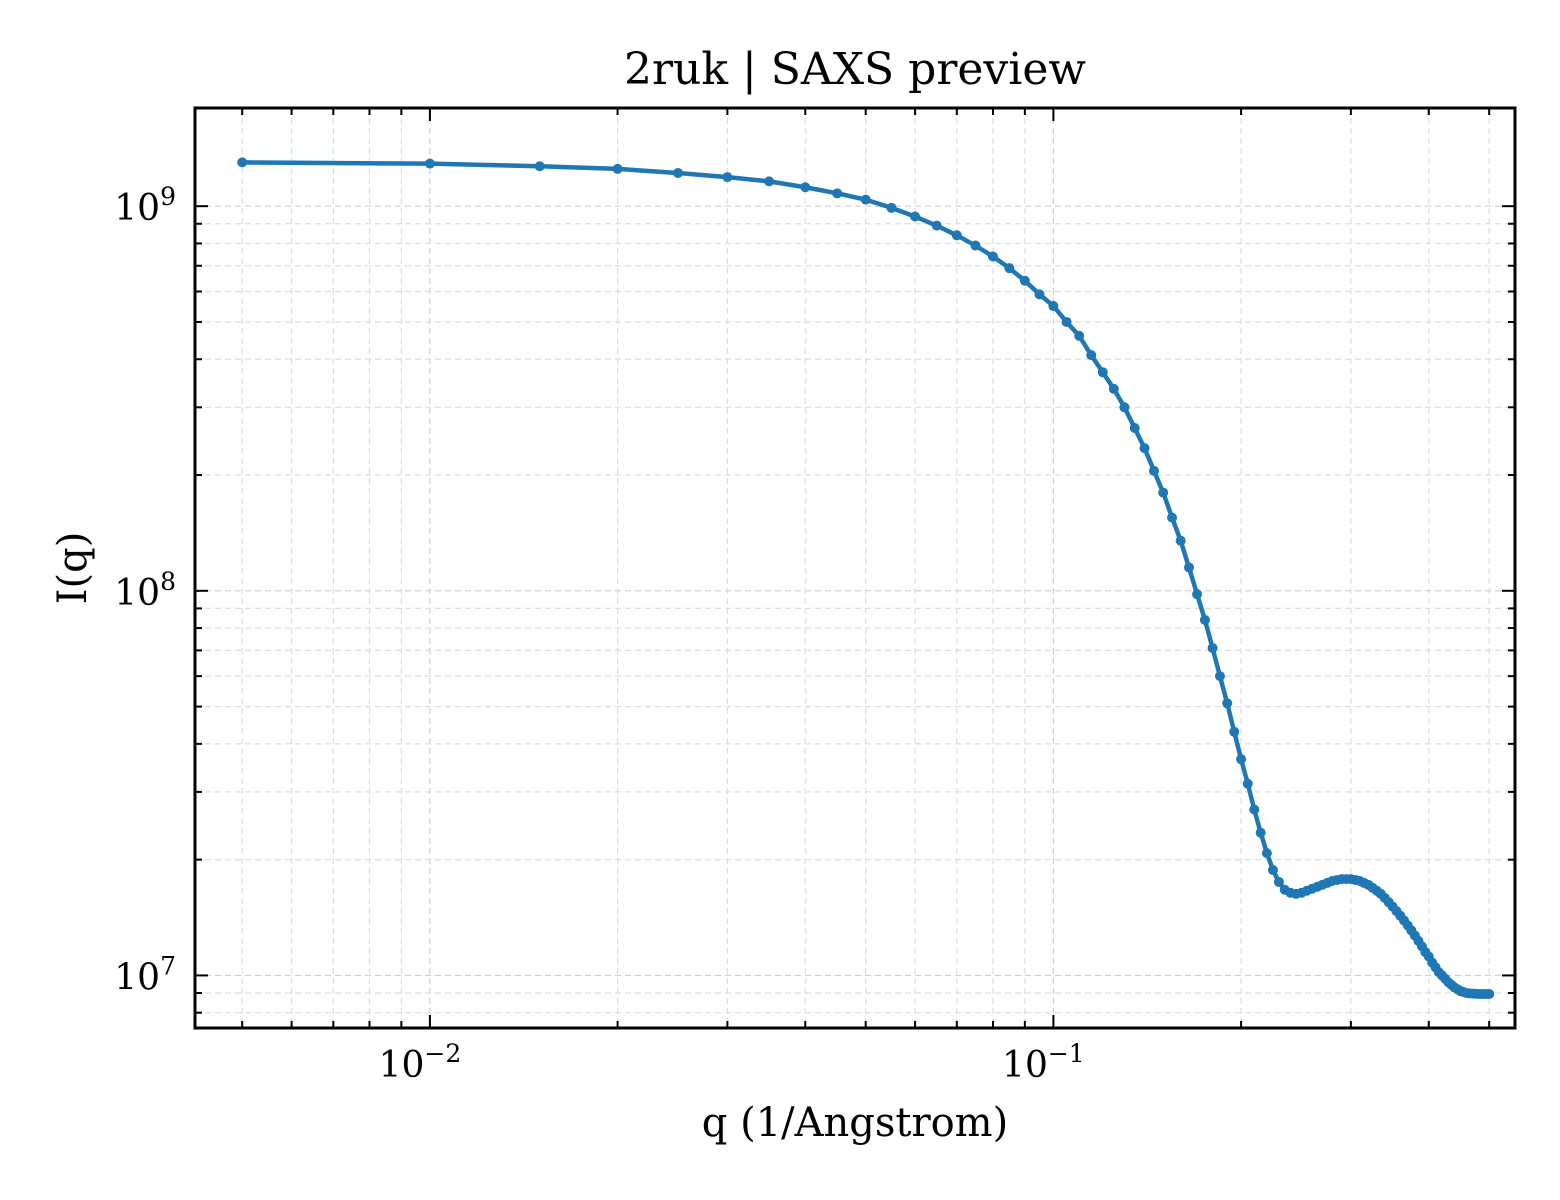 This screenshot has height=1200, width=1560. I want to click on y-tick-label: 10⁸, so click(145, 590).